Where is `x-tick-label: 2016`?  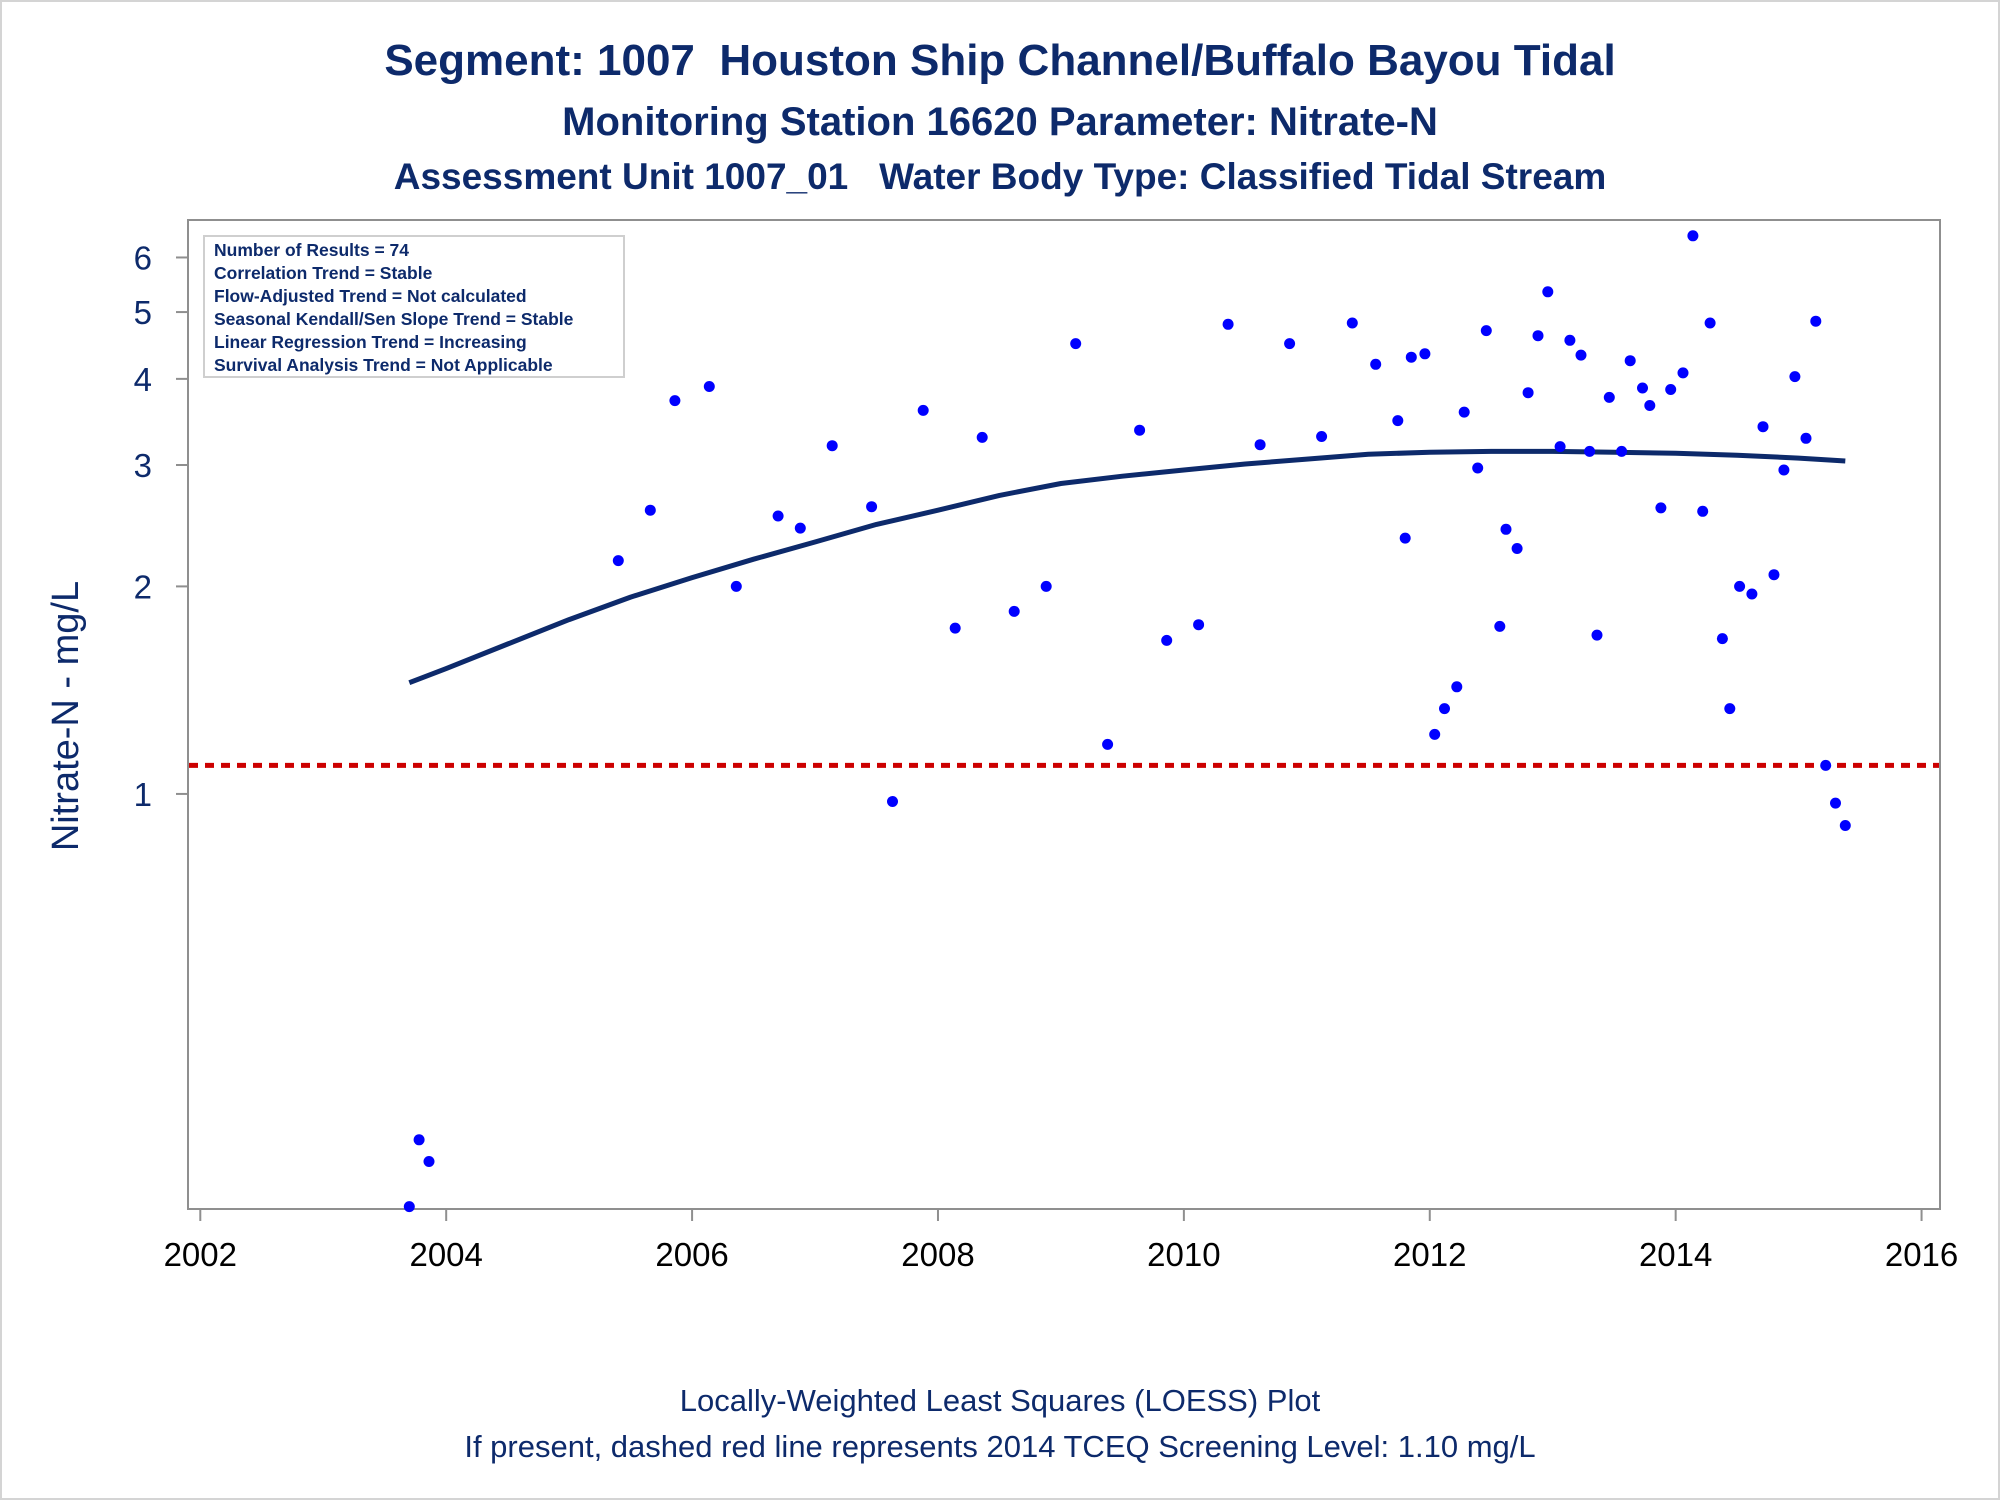 x-tick-label: 2016 is located at coordinates (1921, 1254).